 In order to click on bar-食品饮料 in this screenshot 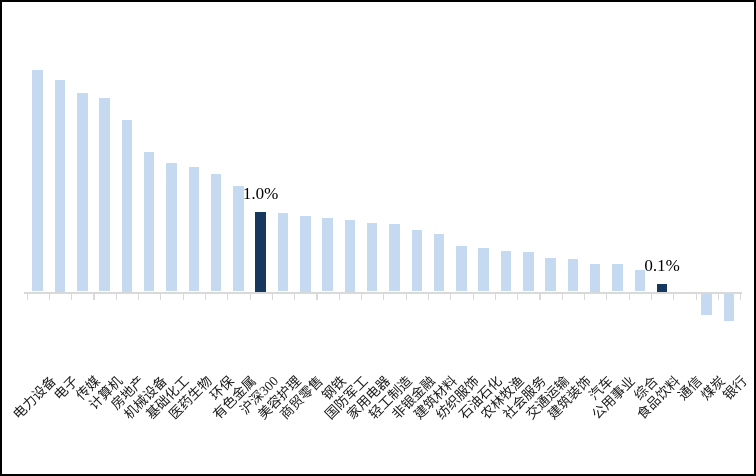, I will do `click(662, 287)`.